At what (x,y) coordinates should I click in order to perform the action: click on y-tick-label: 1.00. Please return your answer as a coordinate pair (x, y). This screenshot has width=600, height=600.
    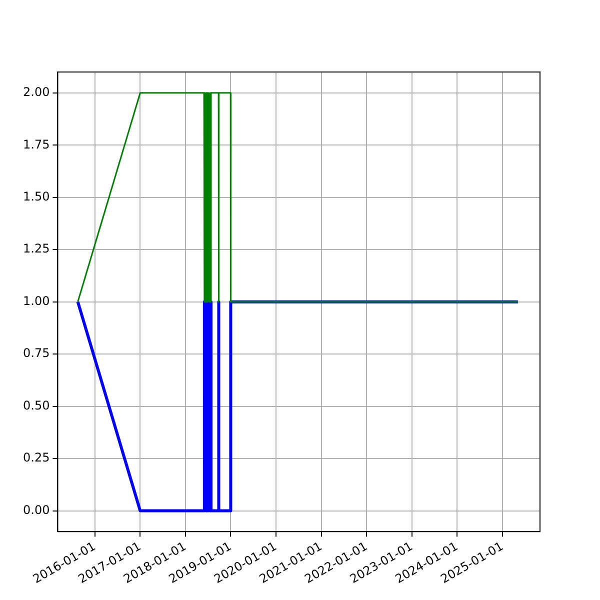
    Looking at the image, I should click on (36, 301).